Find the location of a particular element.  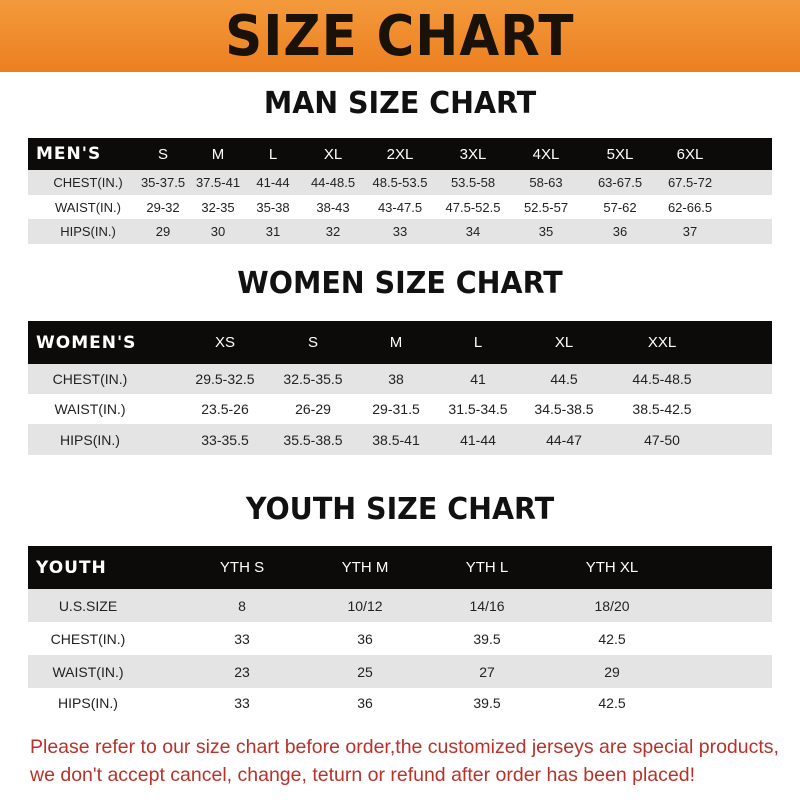

size-header-cell: 2XL is located at coordinates (400, 154).